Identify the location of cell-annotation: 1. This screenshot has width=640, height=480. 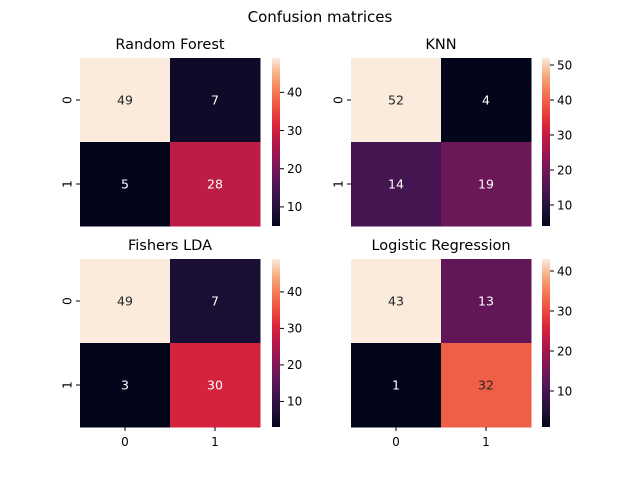
(396, 385).